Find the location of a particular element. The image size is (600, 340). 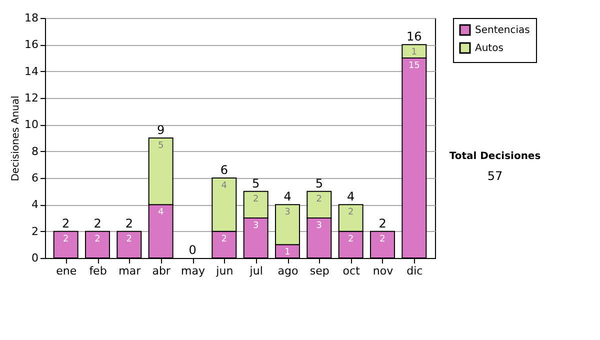

x-tick-label: mar is located at coordinates (130, 271).